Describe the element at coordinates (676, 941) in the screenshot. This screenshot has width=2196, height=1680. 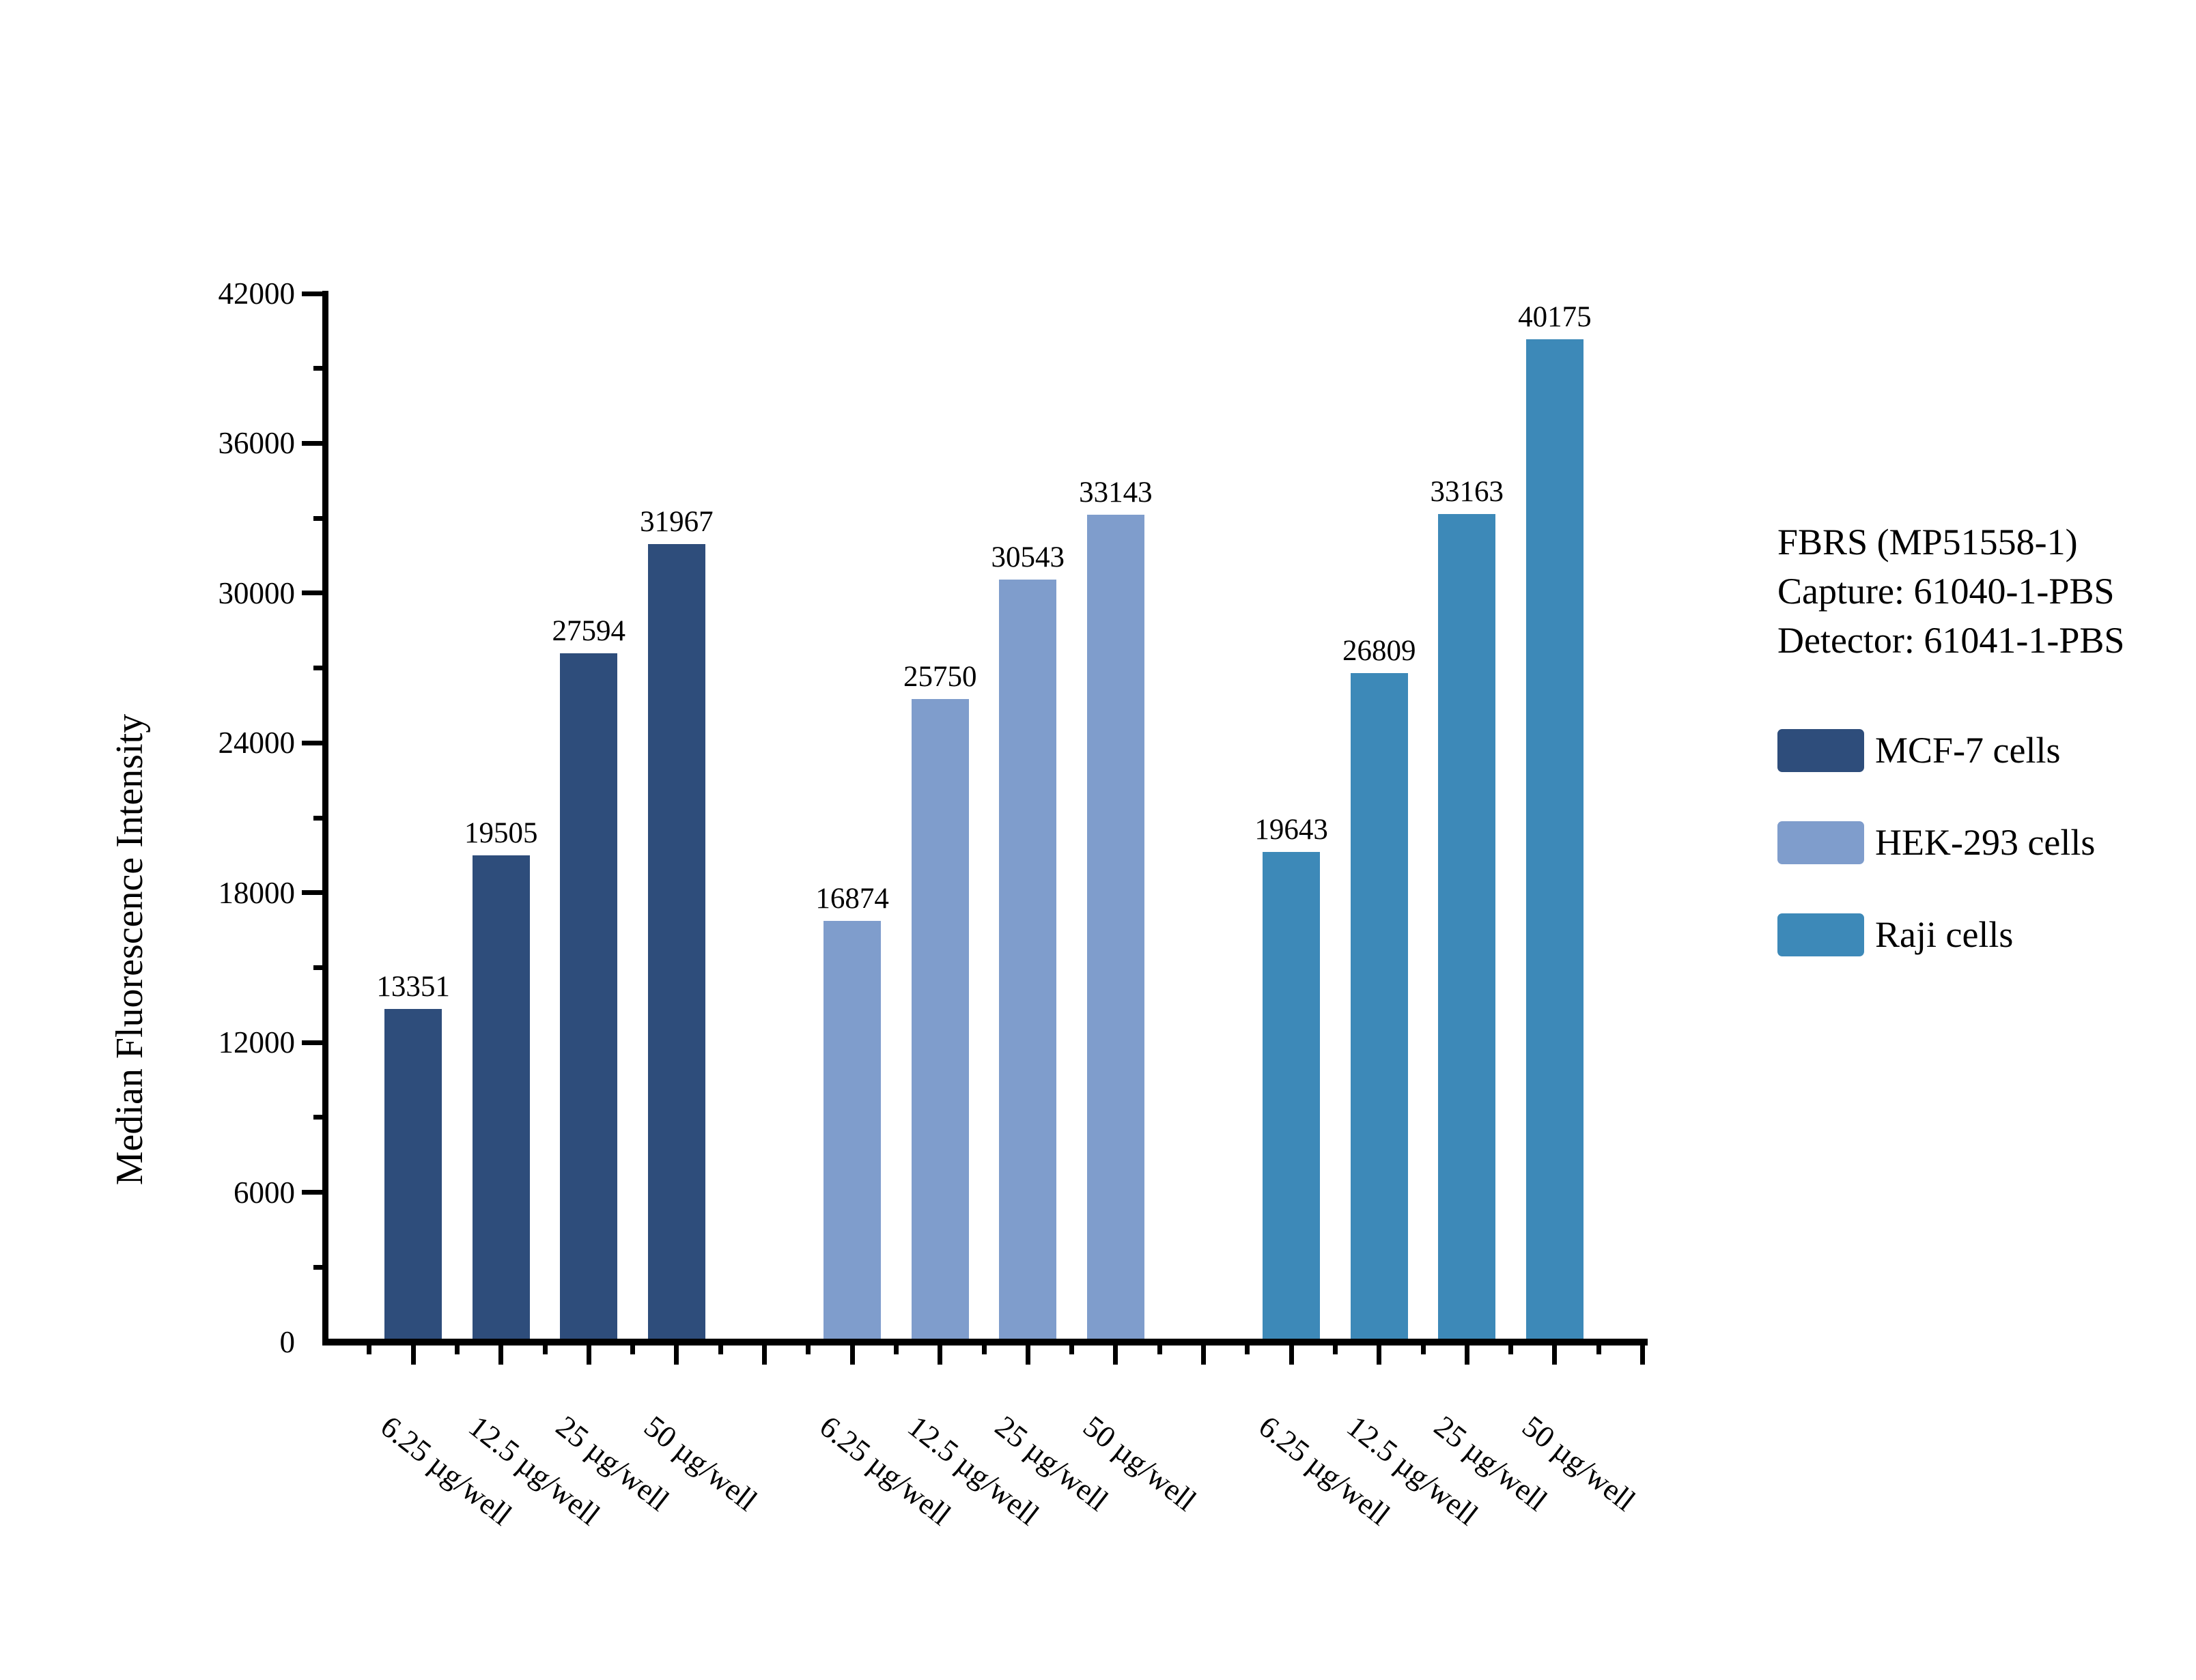
I see `bar-mcf-7-50 µg/well` at that location.